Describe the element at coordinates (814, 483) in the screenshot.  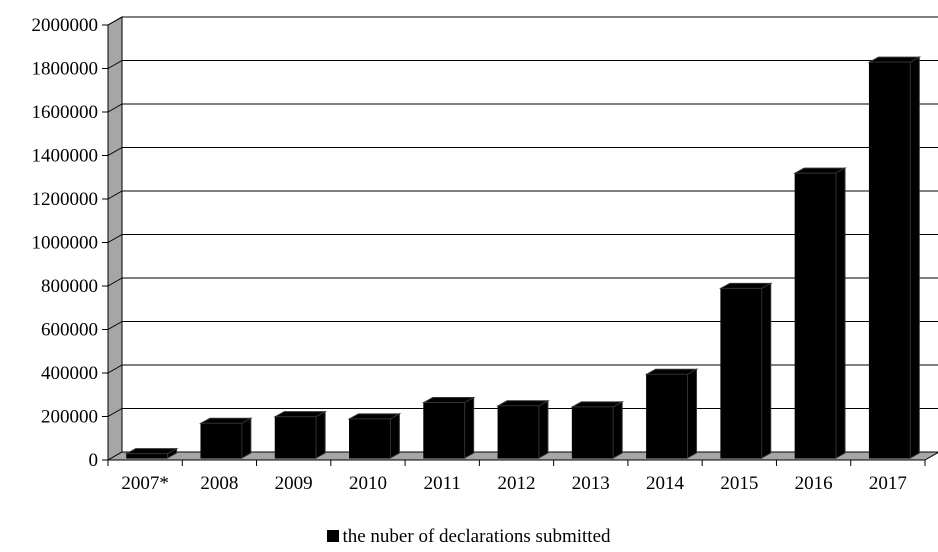
I see `x-tick-label: 2016` at that location.